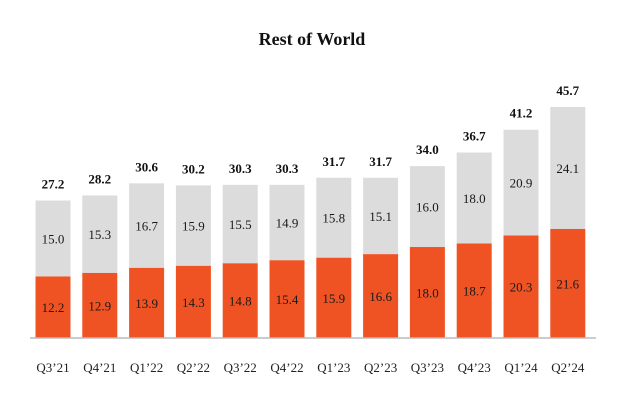 The image size is (624, 405). Describe the element at coordinates (193, 168) in the screenshot. I see `total-label: 30.2` at that location.